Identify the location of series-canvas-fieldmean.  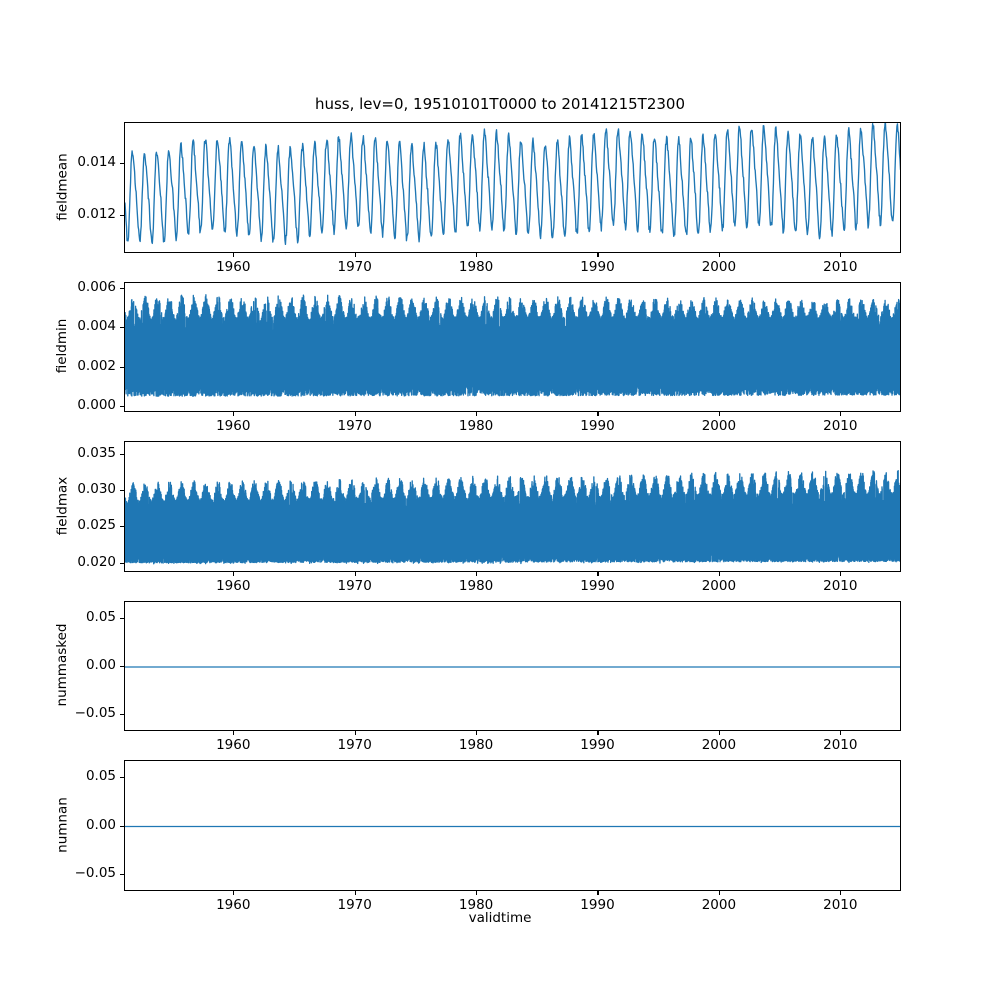
(512, 187).